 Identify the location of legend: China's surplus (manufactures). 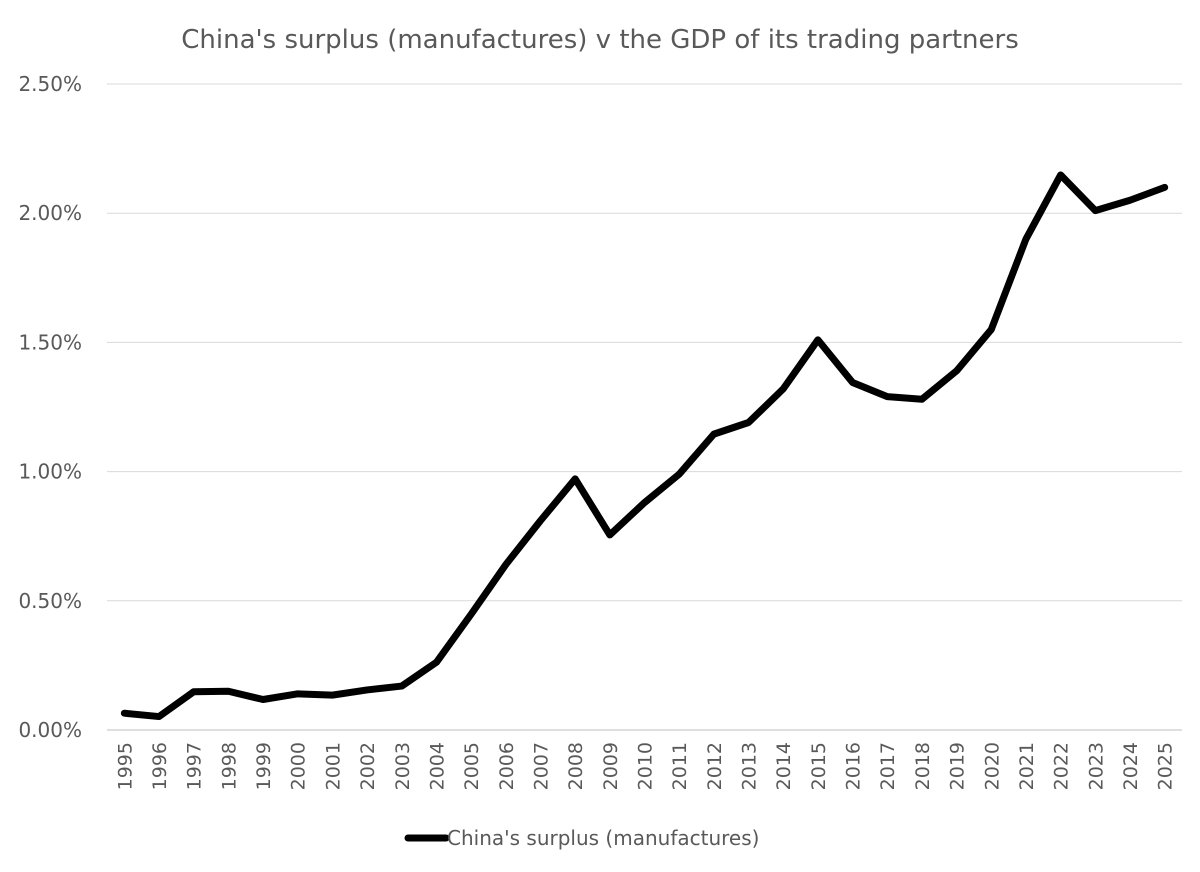
(581, 838).